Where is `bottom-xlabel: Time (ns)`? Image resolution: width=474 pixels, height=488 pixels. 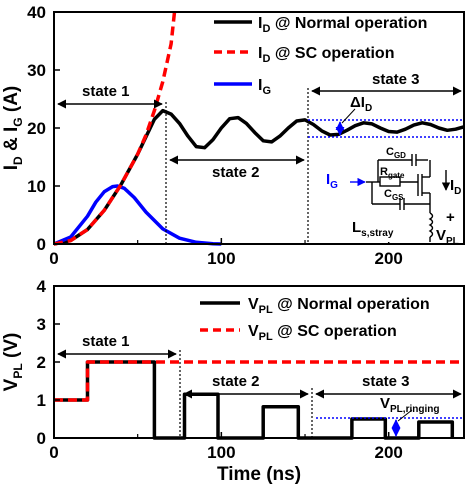
bottom-xlabel: Time (ns) is located at coordinates (259, 474).